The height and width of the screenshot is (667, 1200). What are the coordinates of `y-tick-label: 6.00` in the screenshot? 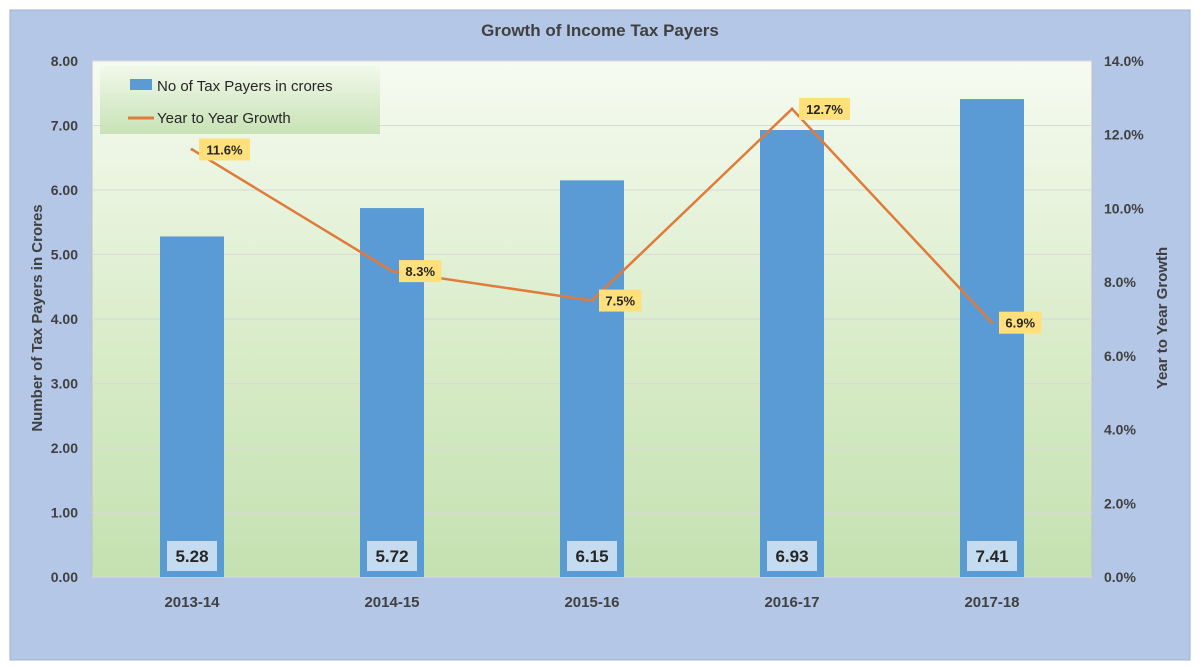 It's located at (64, 190).